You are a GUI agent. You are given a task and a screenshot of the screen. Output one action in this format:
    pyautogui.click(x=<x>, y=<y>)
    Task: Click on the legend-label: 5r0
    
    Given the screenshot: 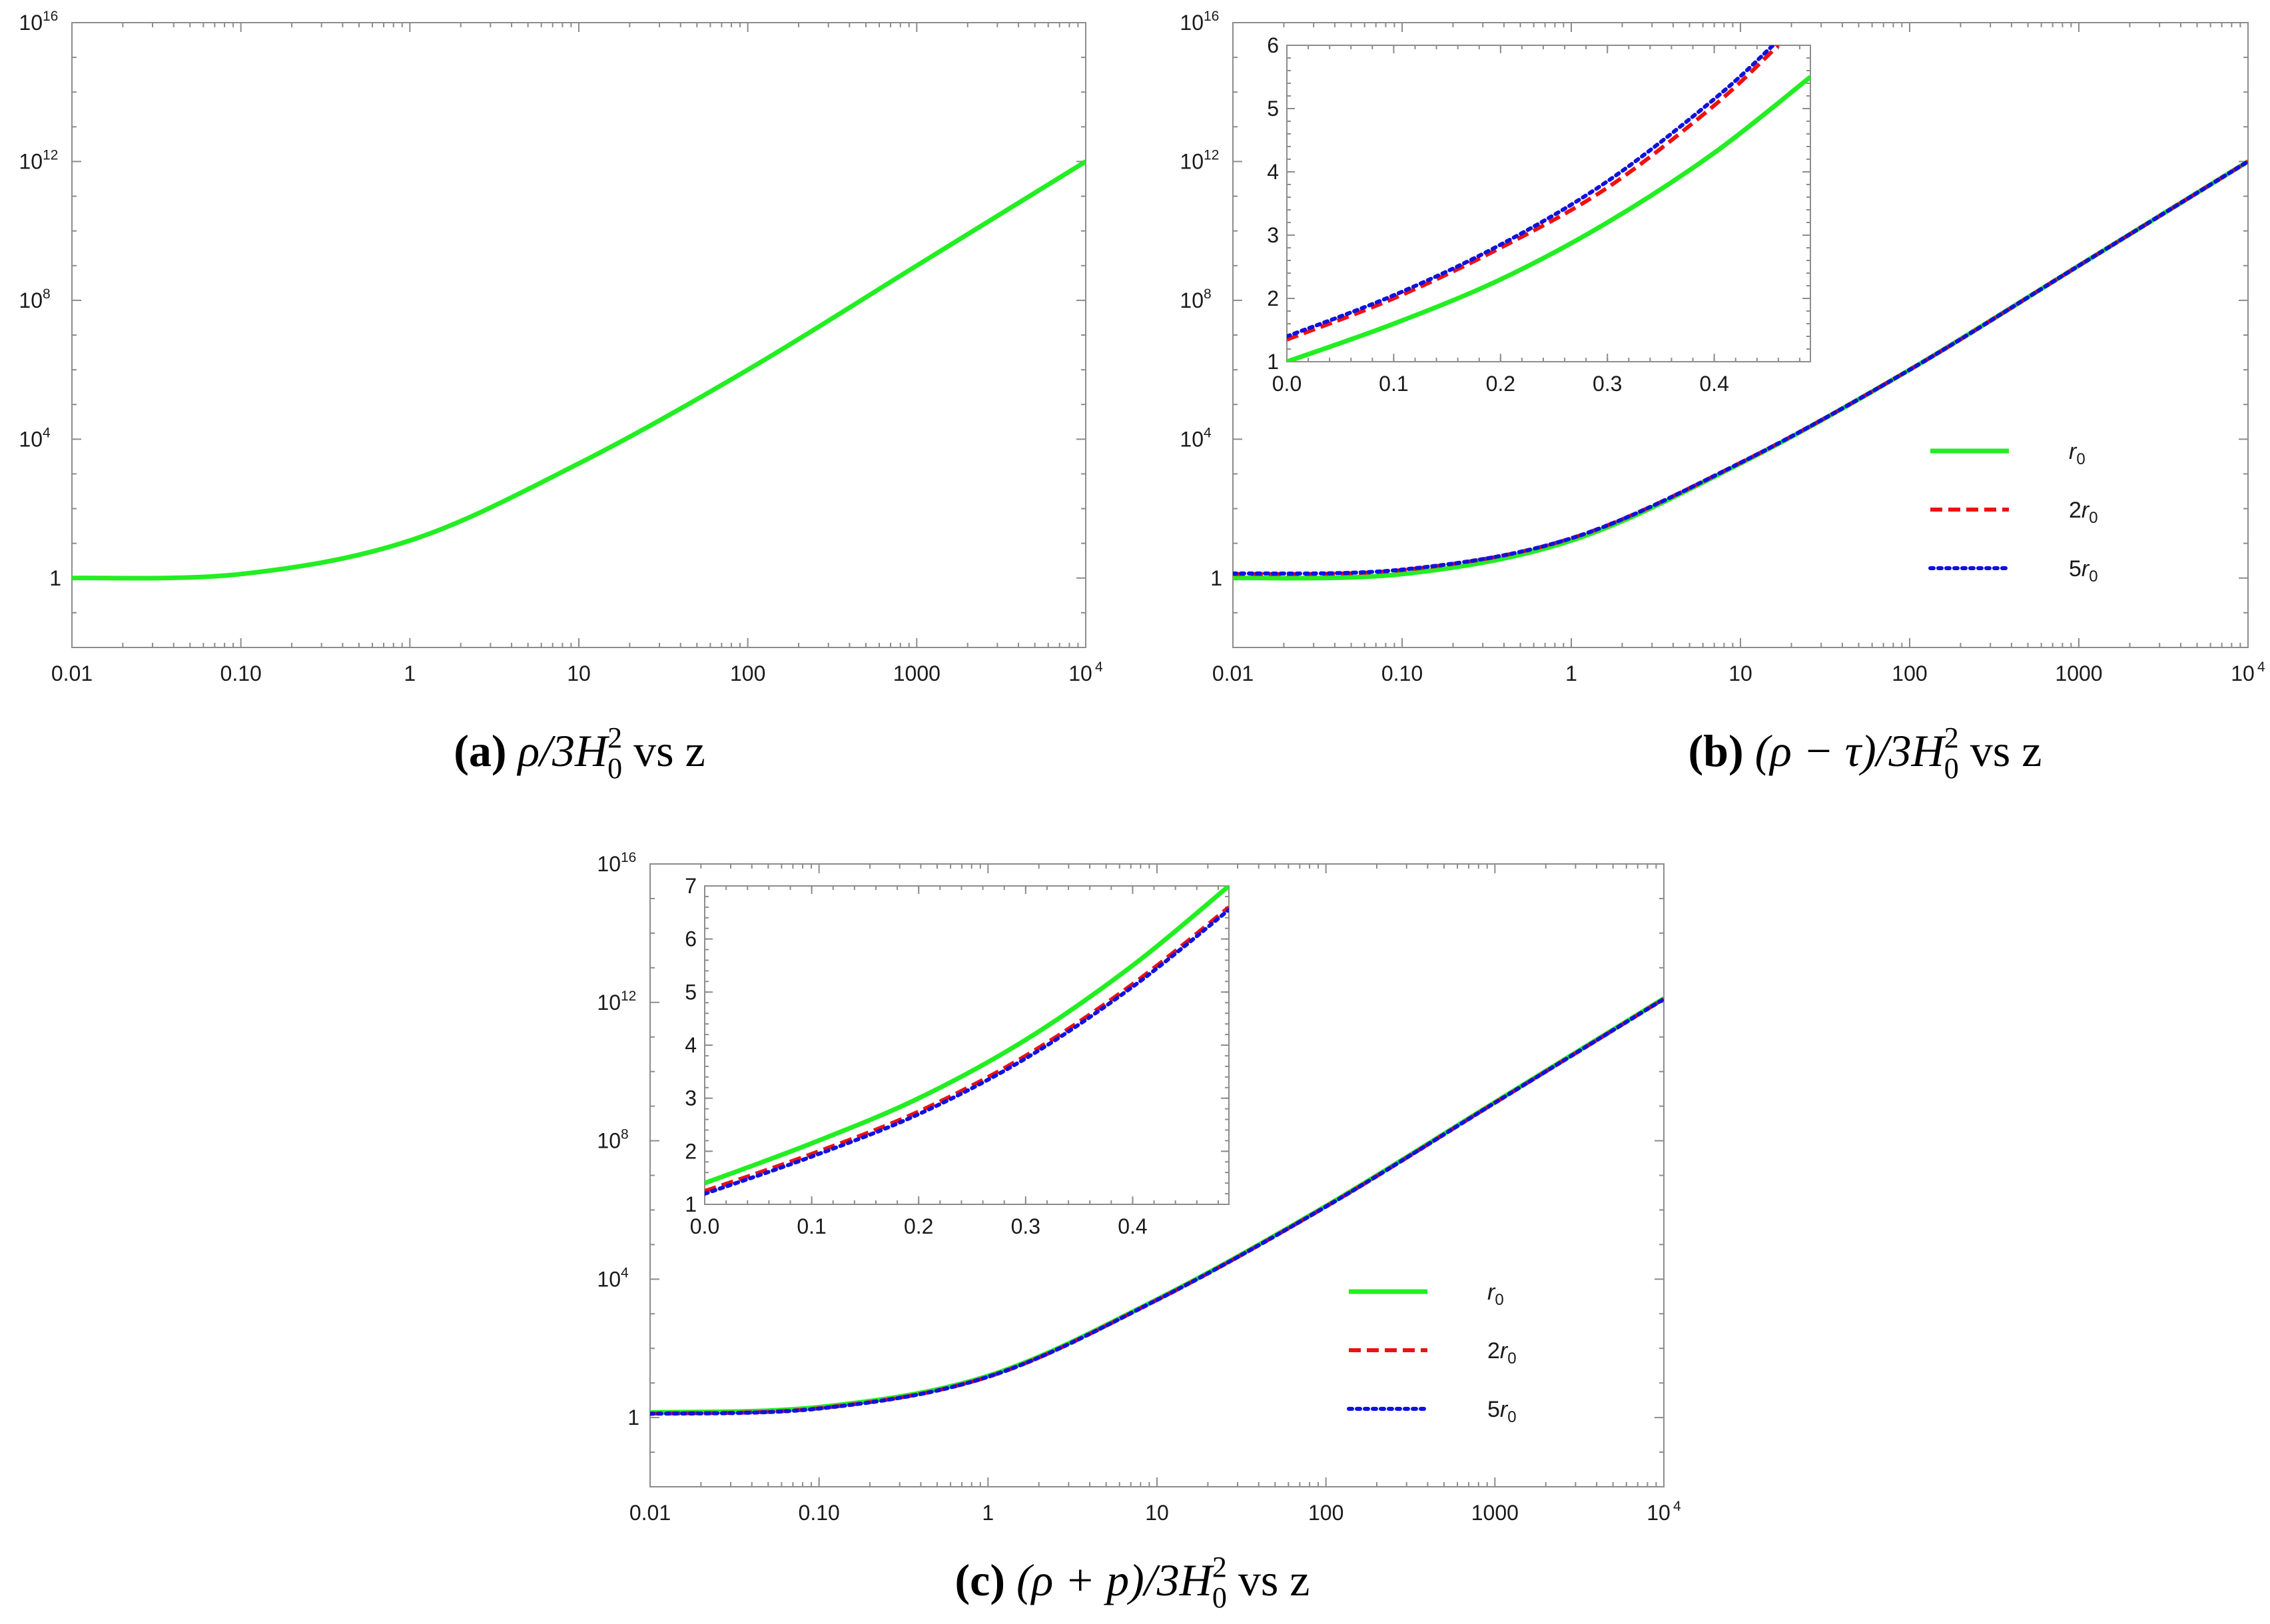 What is the action you would take?
    pyautogui.click(x=2083, y=571)
    